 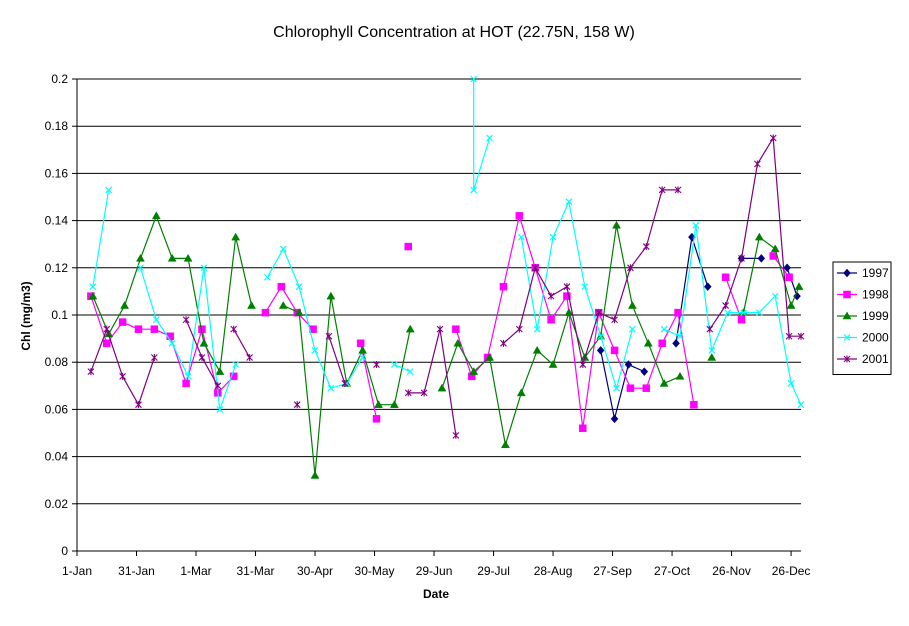 I want to click on y-tick-label: 0.12, so click(x=57, y=268).